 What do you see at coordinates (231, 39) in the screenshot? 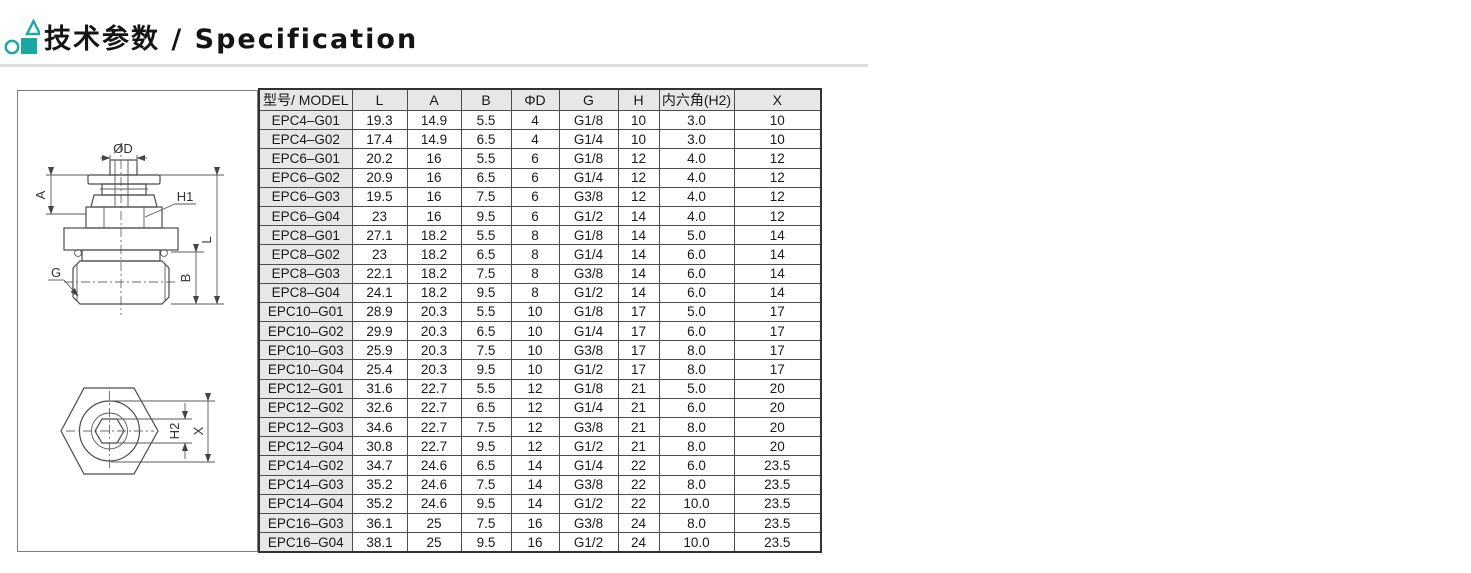
I see `page-title: 技术参数 / Specification` at bounding box center [231, 39].